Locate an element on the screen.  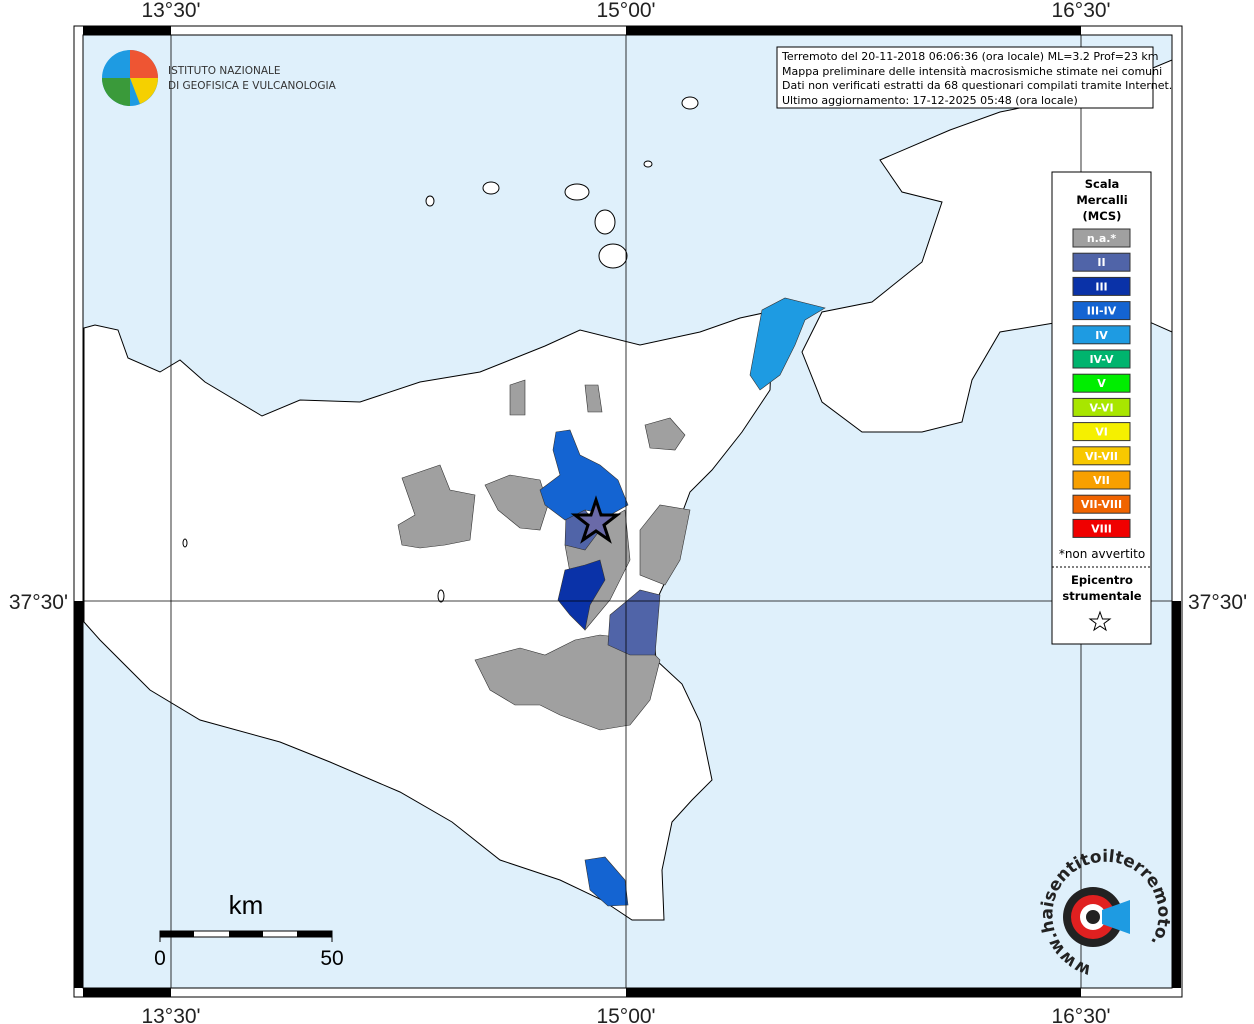
logo-text: ISTITUTO NAZIONALE is located at coordinates (224, 71).